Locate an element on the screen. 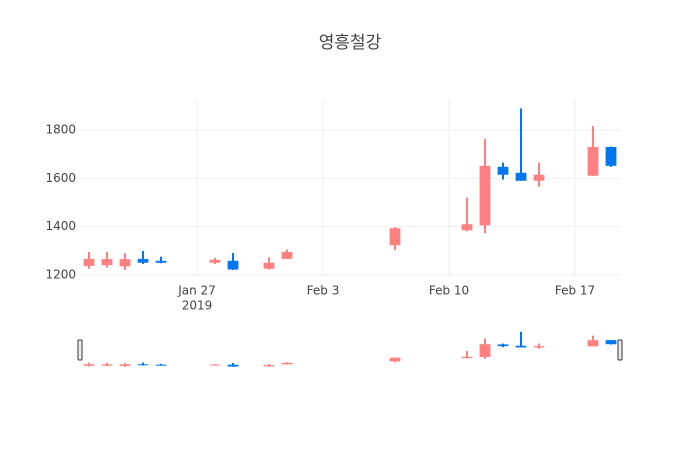 The image size is (700, 450). chart-title: 영흥철강 is located at coordinates (350, 43).